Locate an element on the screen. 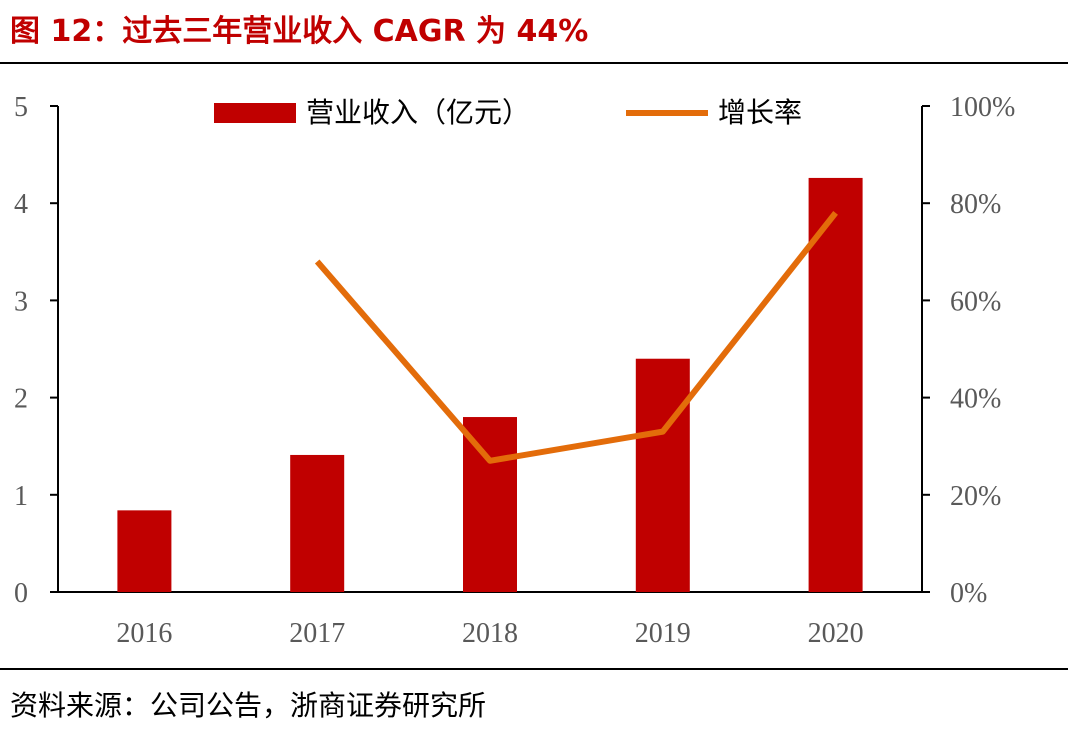  right-tick-label: 80% is located at coordinates (975, 204).